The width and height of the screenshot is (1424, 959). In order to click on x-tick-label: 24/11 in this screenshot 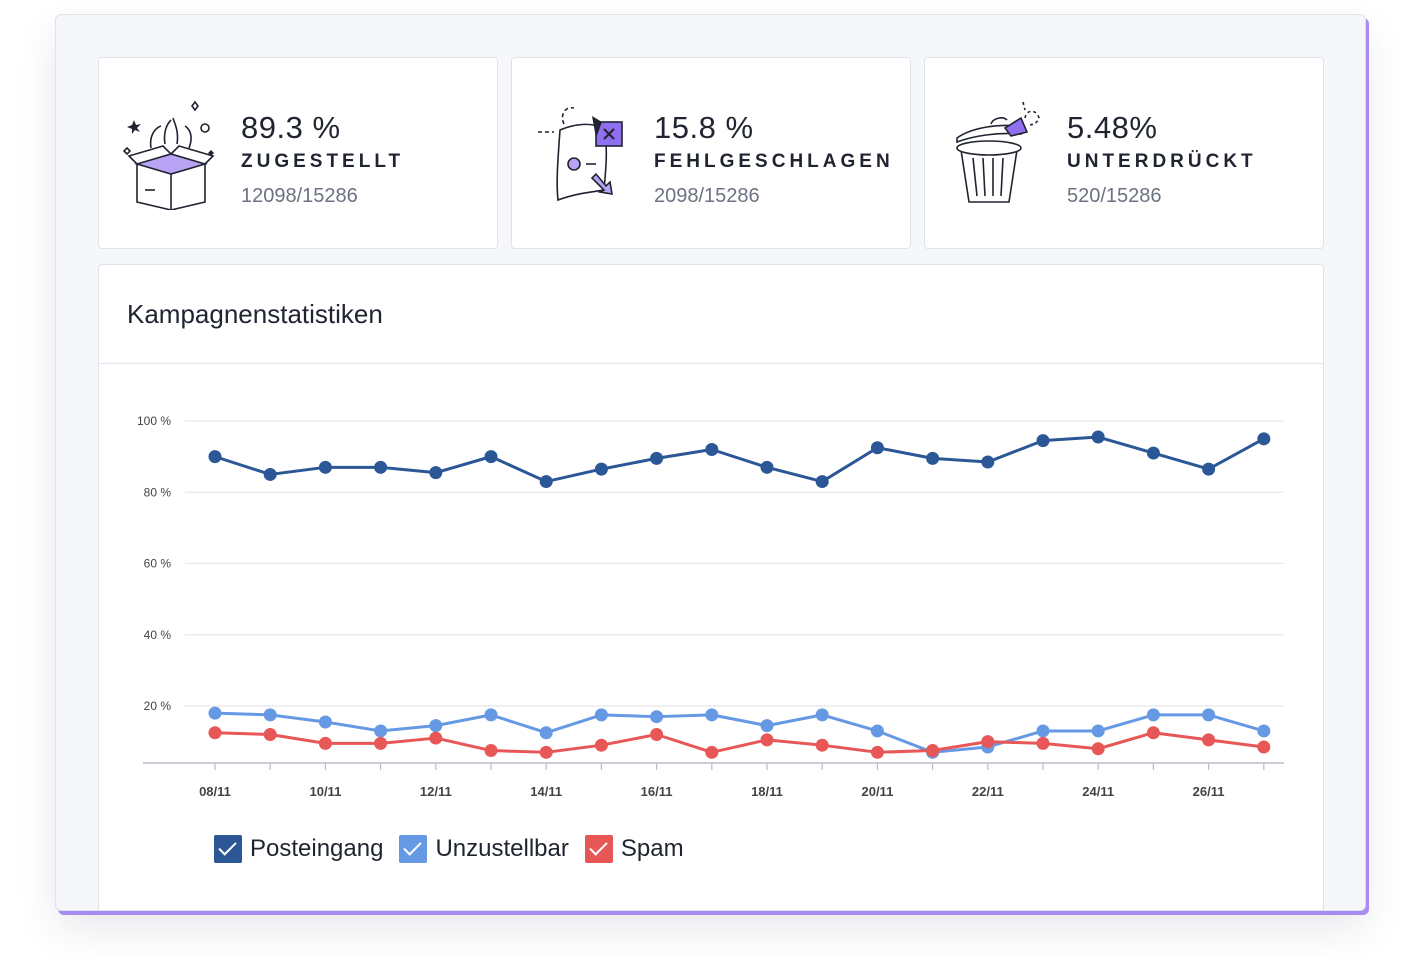, I will do `click(1098, 791)`.